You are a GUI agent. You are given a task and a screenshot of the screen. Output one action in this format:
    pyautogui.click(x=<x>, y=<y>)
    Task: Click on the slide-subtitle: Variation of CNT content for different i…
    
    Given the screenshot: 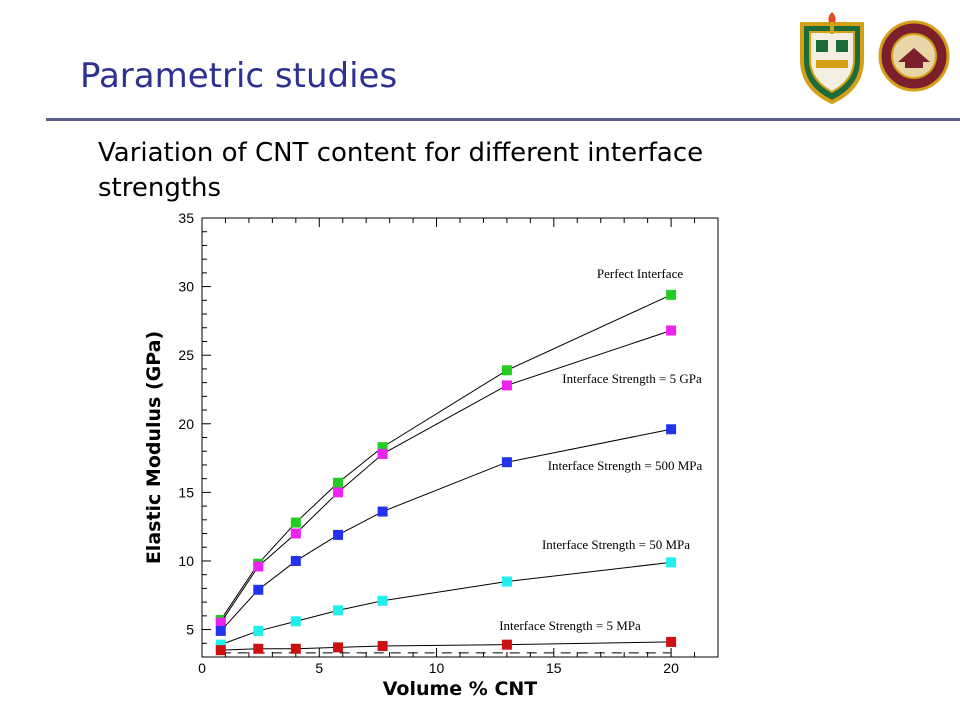 What is the action you would take?
    pyautogui.click(x=401, y=170)
    